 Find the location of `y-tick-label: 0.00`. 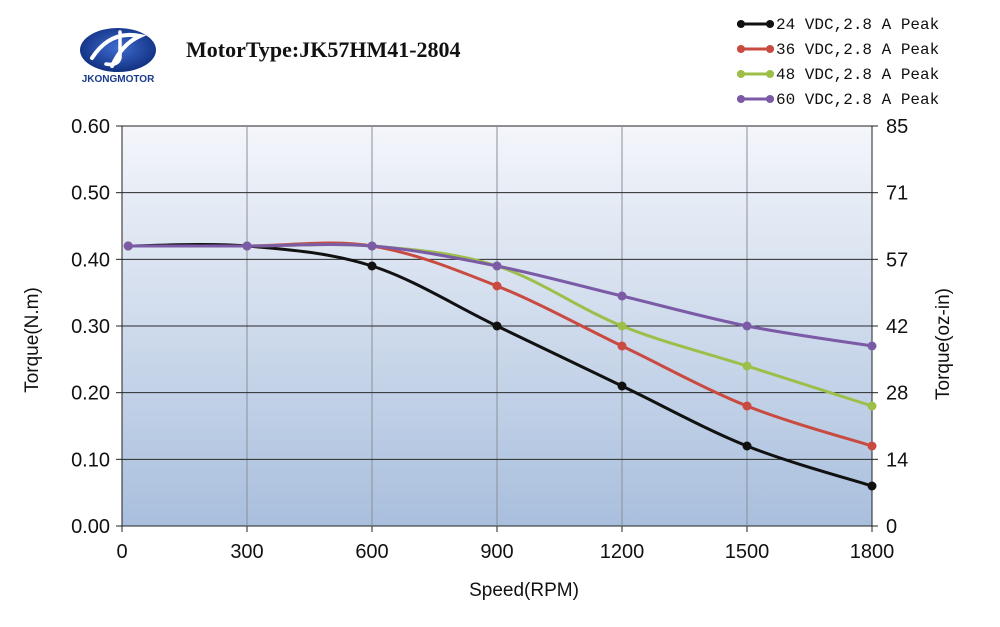

y-tick-label: 0.00 is located at coordinates (90, 527).